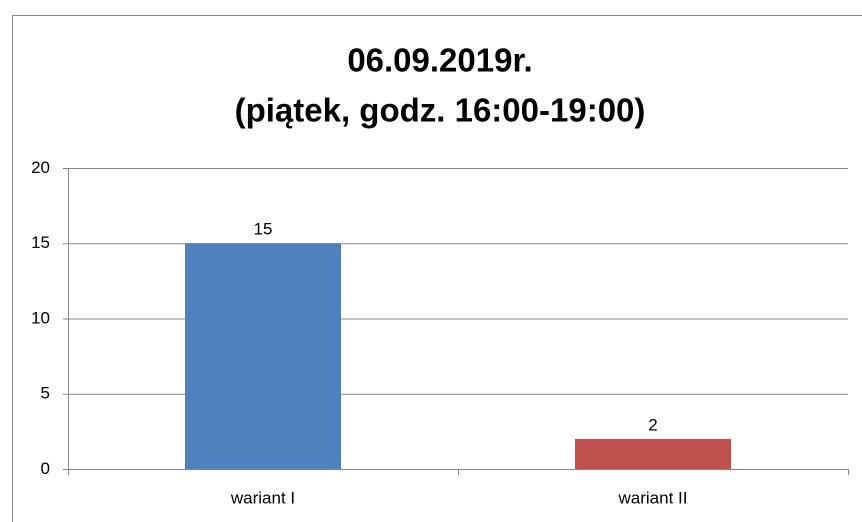 The image size is (862, 522). I want to click on y-tick-label: 20, so click(40, 167).